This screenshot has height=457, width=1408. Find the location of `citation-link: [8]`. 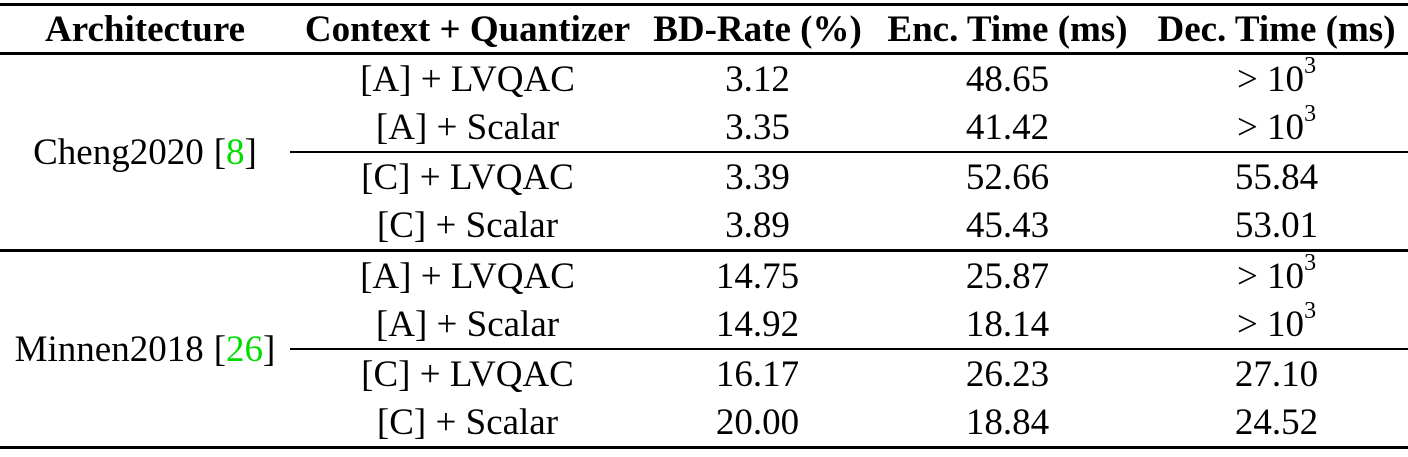

citation-link: [8] is located at coordinates (235, 152).